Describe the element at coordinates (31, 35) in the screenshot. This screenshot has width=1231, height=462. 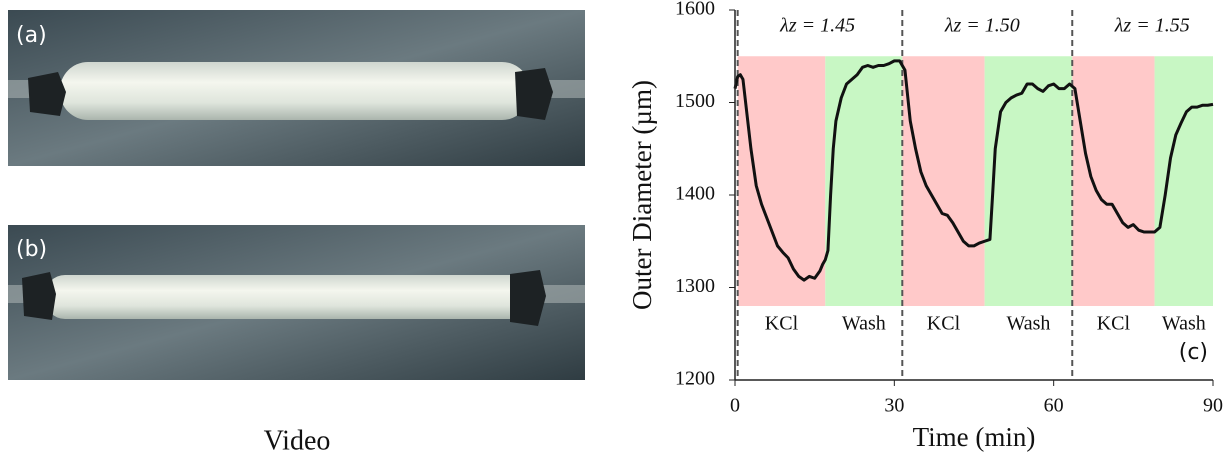
I see `panel-label: (a)` at that location.